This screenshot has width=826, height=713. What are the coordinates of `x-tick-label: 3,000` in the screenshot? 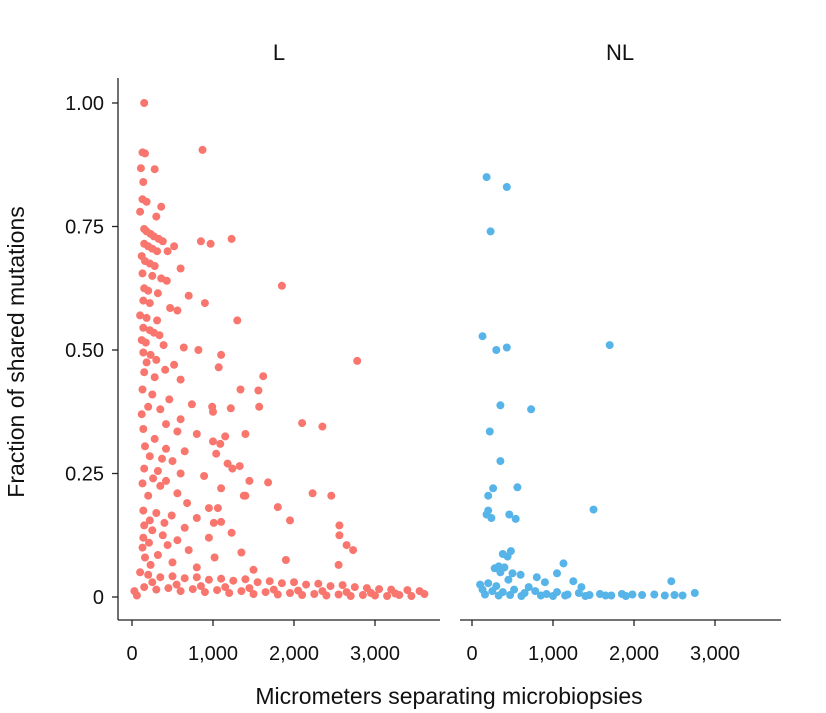 It's located at (715, 654).